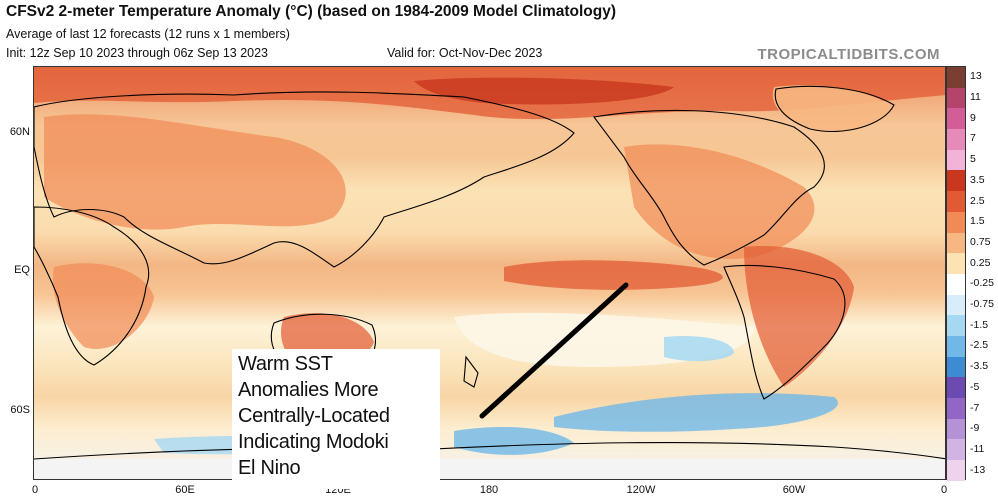 The height and width of the screenshot is (500, 998). I want to click on annotation-line: El Nino, so click(269, 468).